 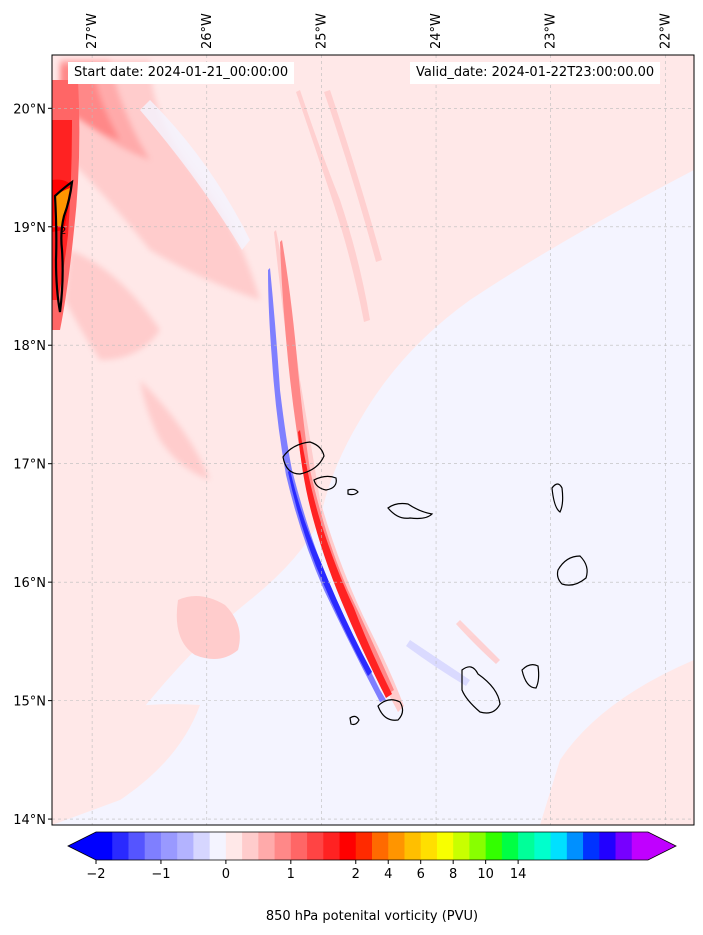 I want to click on north-west-cold-band, so click(x=195, y=175).